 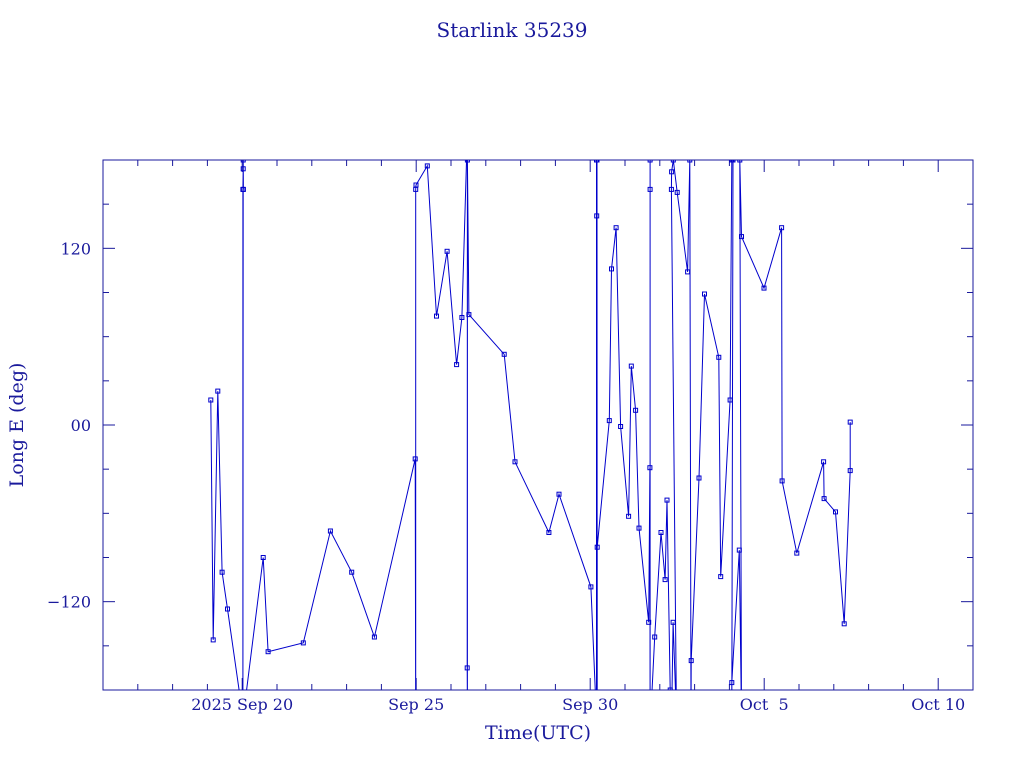 What do you see at coordinates (242, 704) in the screenshot?
I see `x-tick-label: 2025 Sep 20` at bounding box center [242, 704].